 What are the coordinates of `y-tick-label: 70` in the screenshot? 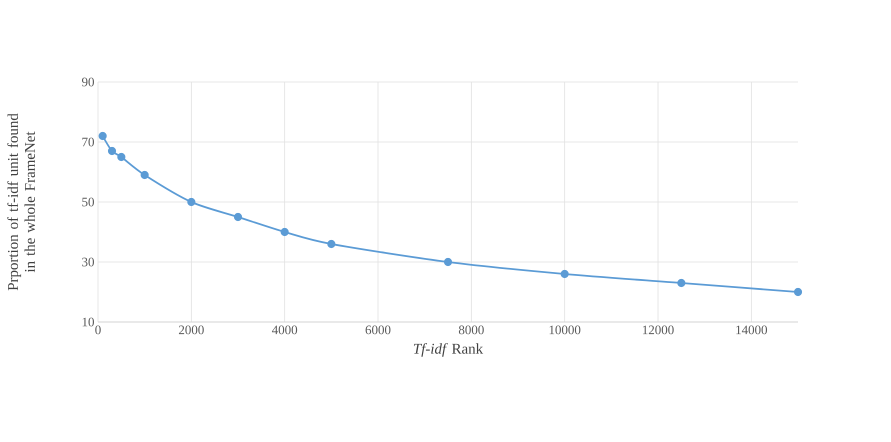 It's located at (88, 142).